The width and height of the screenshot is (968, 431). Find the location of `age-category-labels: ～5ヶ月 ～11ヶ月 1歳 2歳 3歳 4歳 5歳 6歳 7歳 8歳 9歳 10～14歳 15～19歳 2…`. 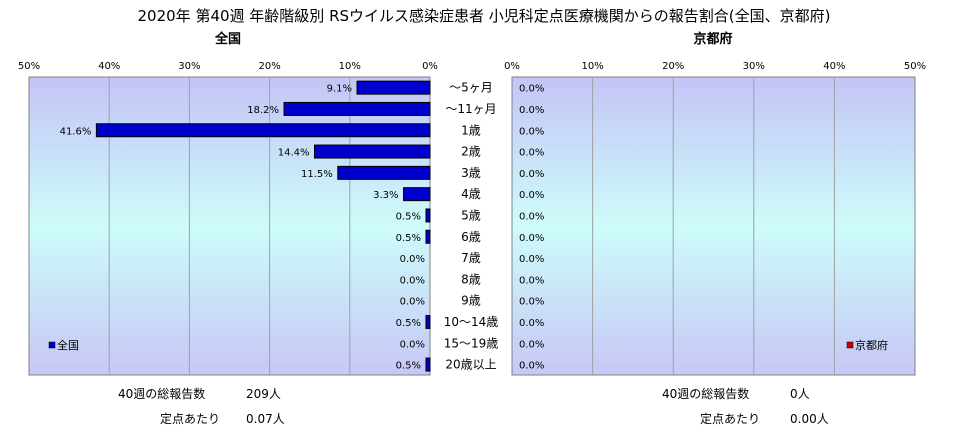

age-category-labels: ～5ヶ月 ～11ヶ月 1歳 2歳 3歳 4歳 5歳 6歳 7歳 8歳 9歳 10～14歳 15～19歳 2… is located at coordinates (471, 226).